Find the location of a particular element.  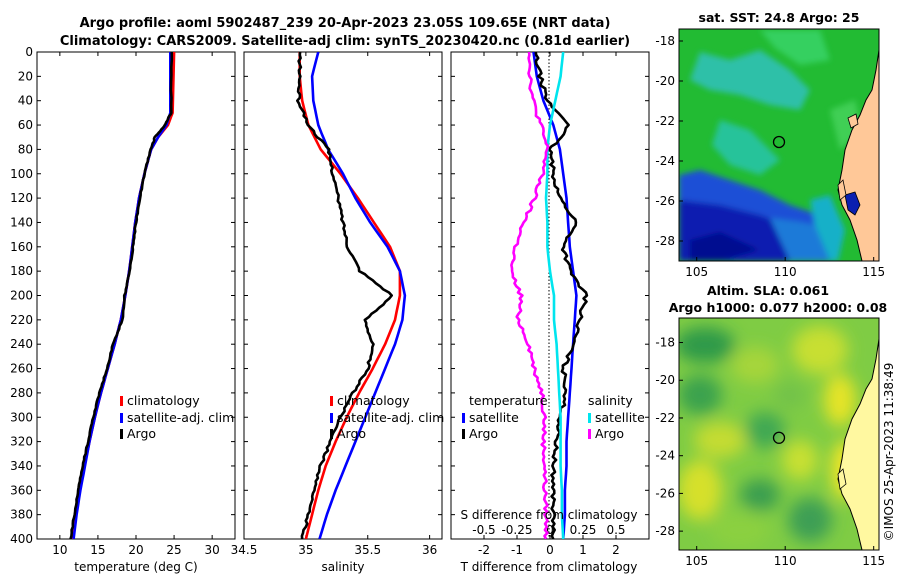

x-tick-label: 15 is located at coordinates (97, 550).